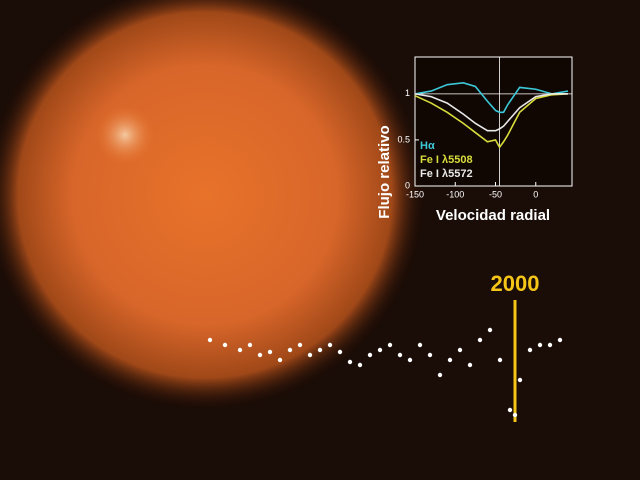  I want to click on x-axis-label: Velocidad radial, so click(493, 215).